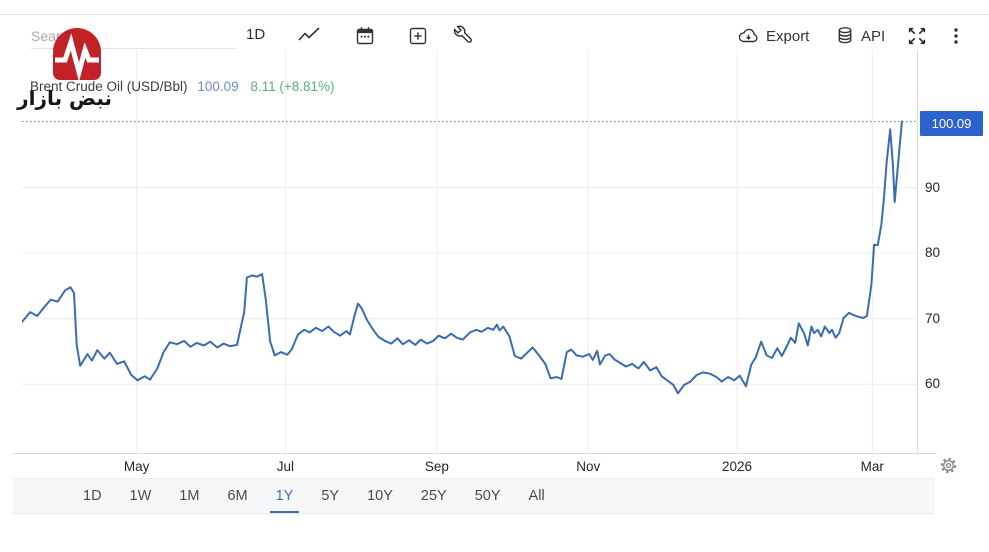 The image size is (989, 552). I want to click on gear-icon, so click(948, 465).